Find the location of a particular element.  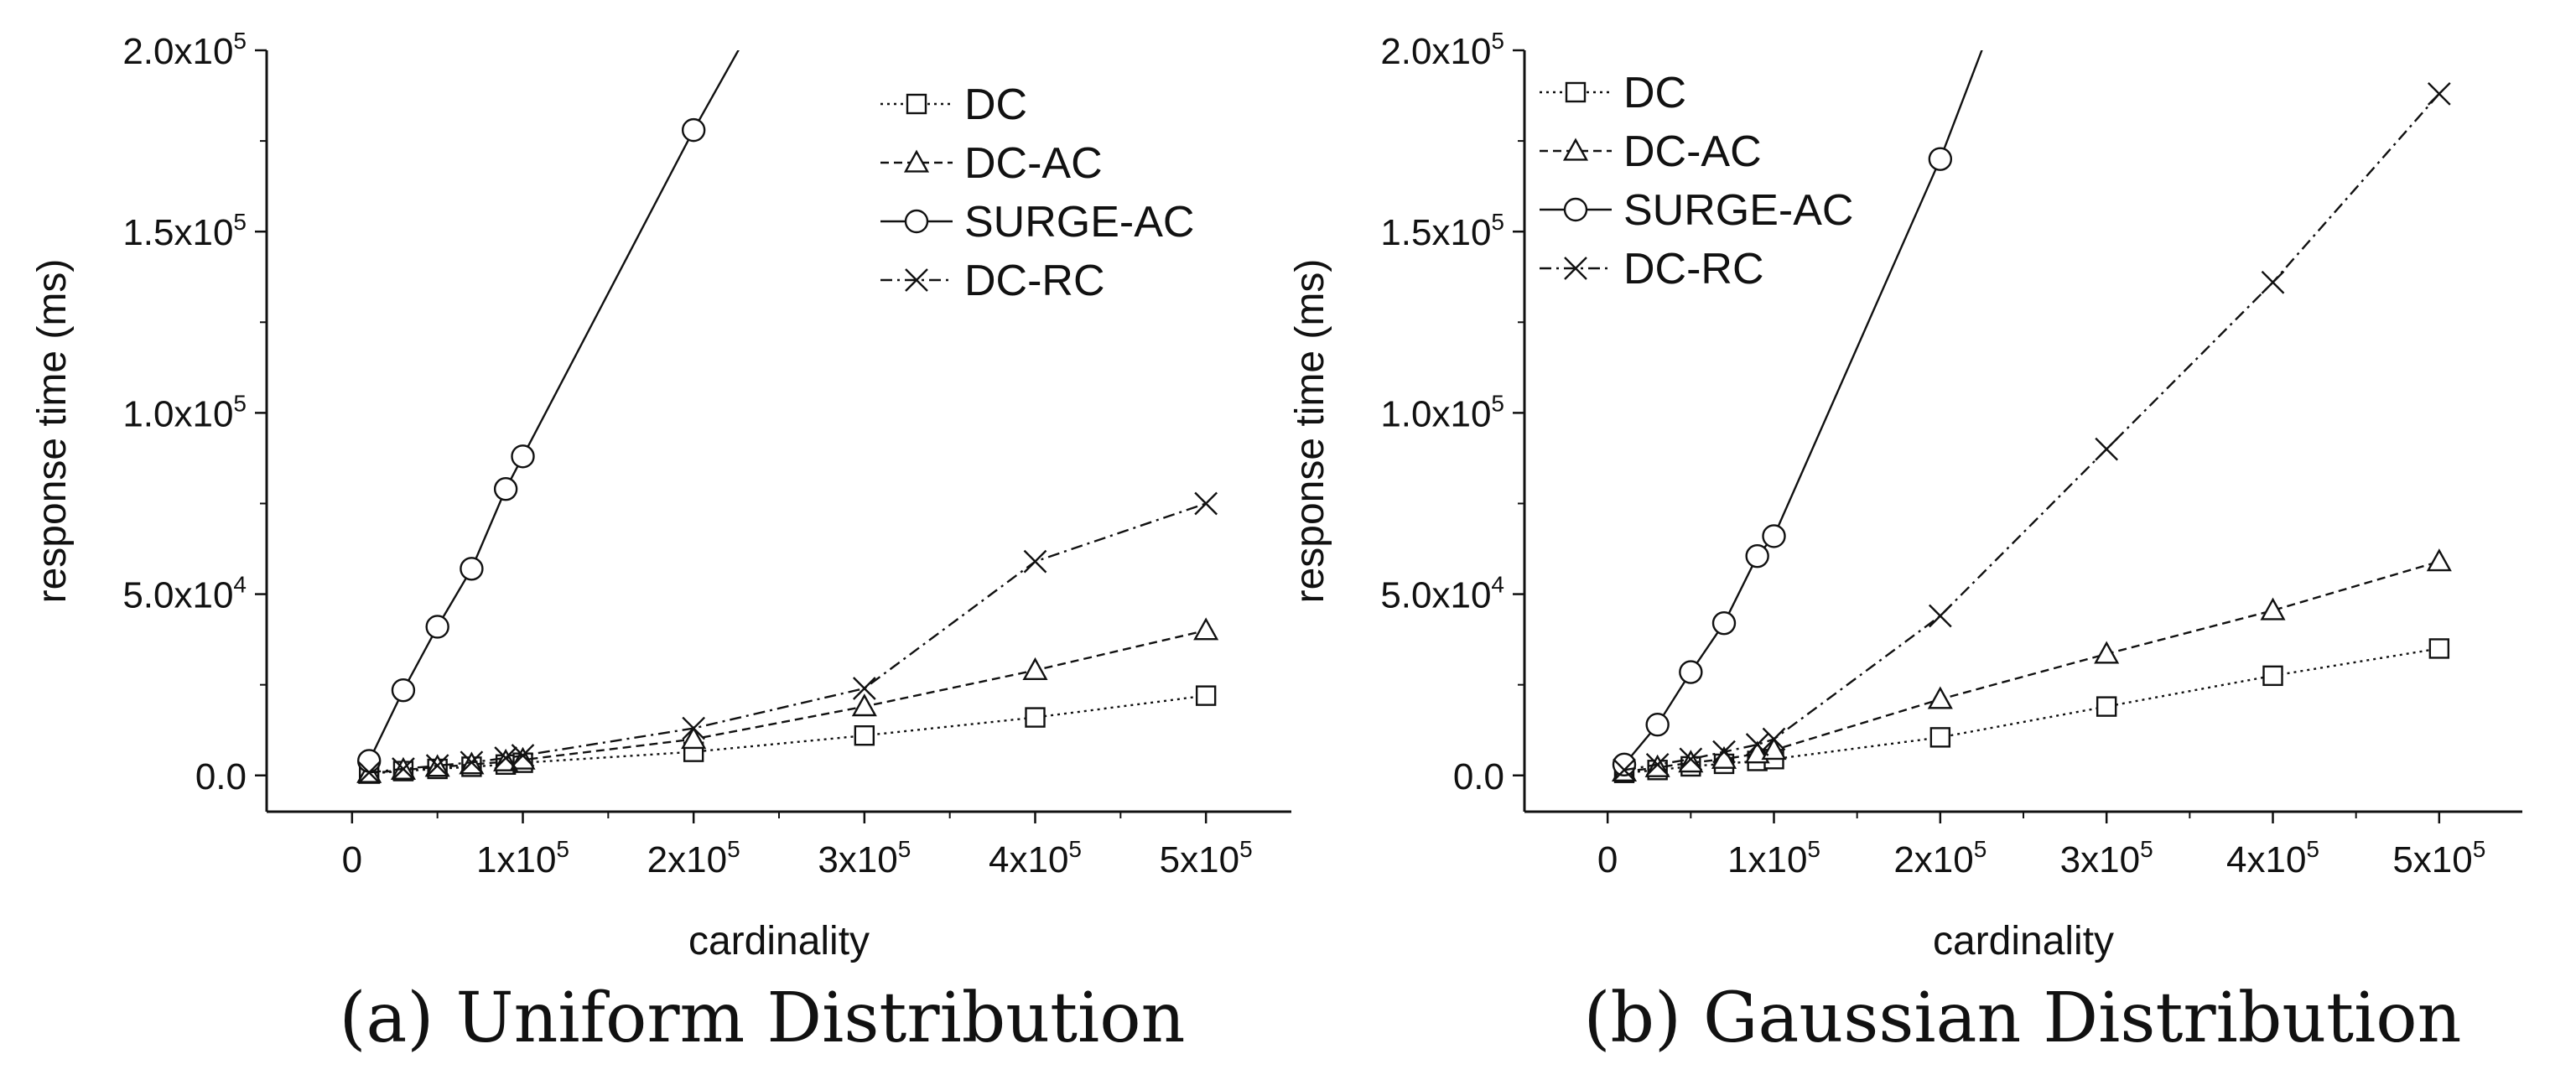

legend-marker-surge-ac is located at coordinates (916, 222).